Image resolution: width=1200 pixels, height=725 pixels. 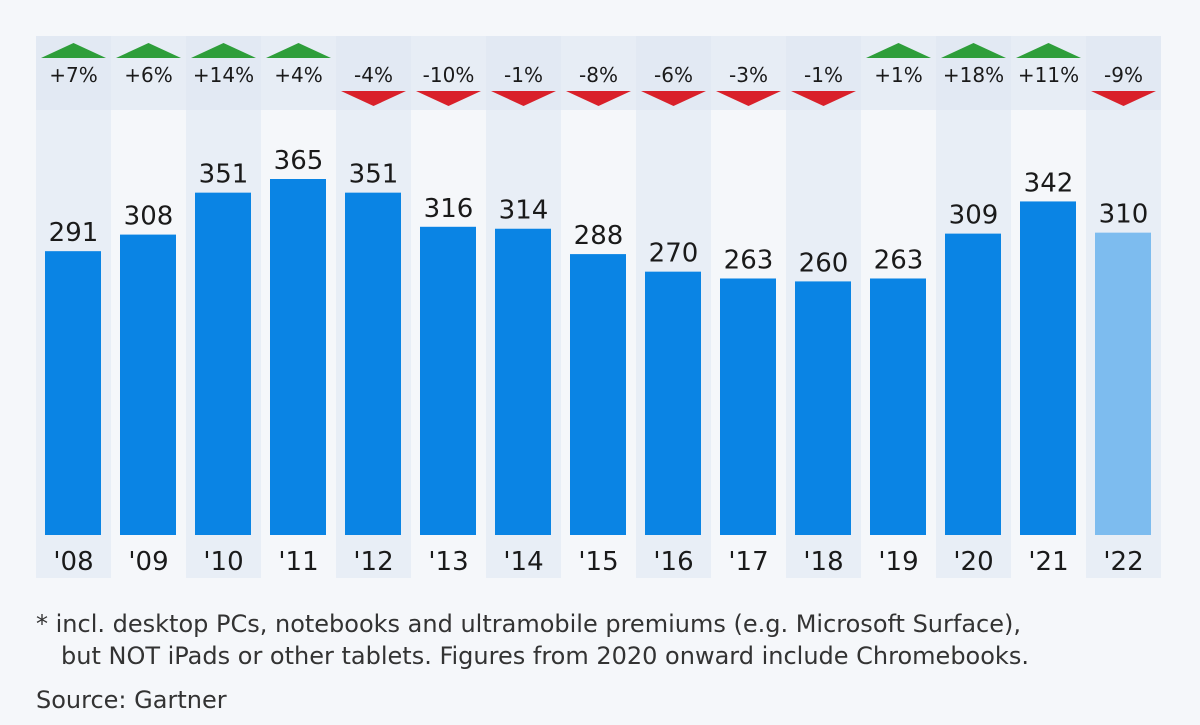 What do you see at coordinates (373, 75) in the screenshot?
I see `change-label: -4%` at bounding box center [373, 75].